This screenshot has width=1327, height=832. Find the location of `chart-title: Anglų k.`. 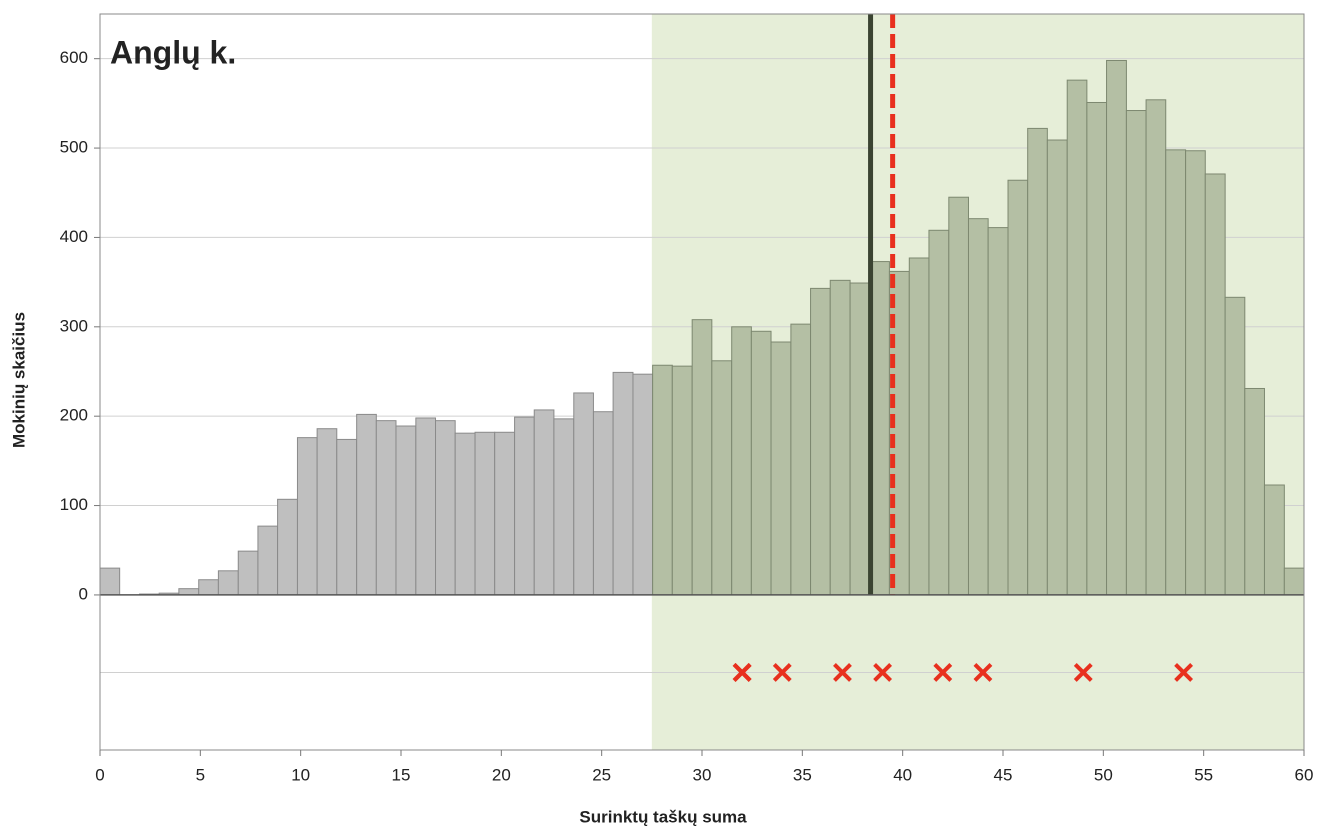

chart-title: Anglų k. is located at coordinates (173, 52).